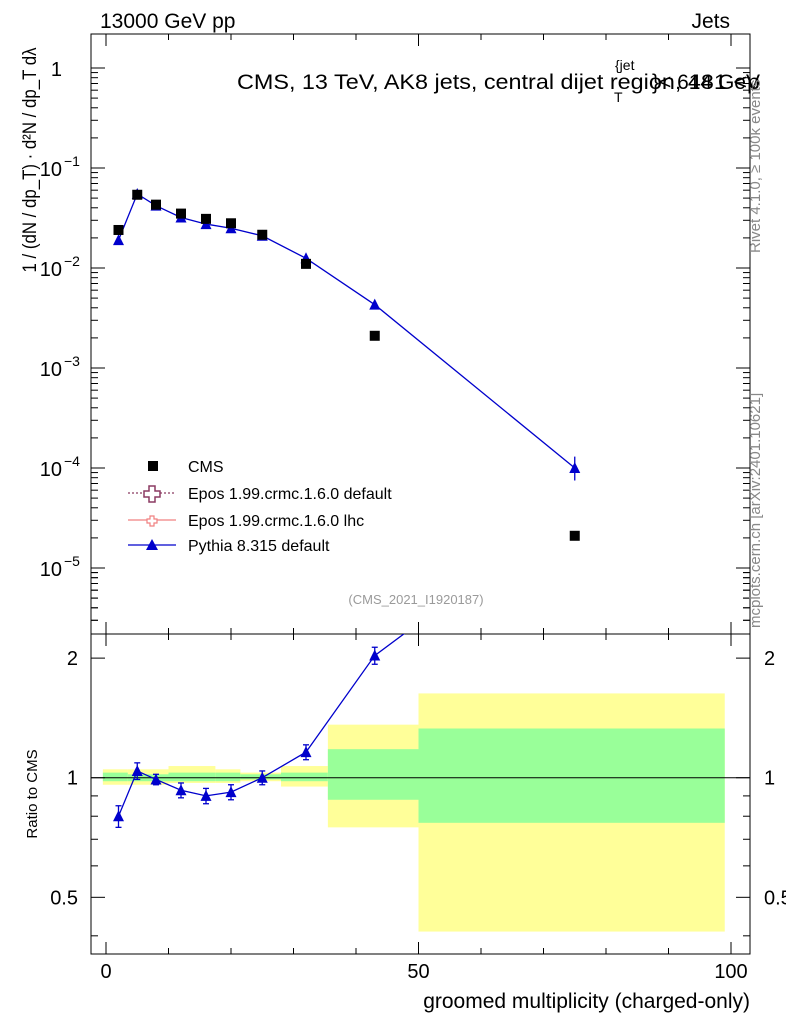 This screenshot has width=786, height=1024. What do you see at coordinates (30, 159) in the screenshot?
I see `main-ylabel: 1 / (dN / dp_T) · d²N / dp_T dλ` at bounding box center [30, 159].